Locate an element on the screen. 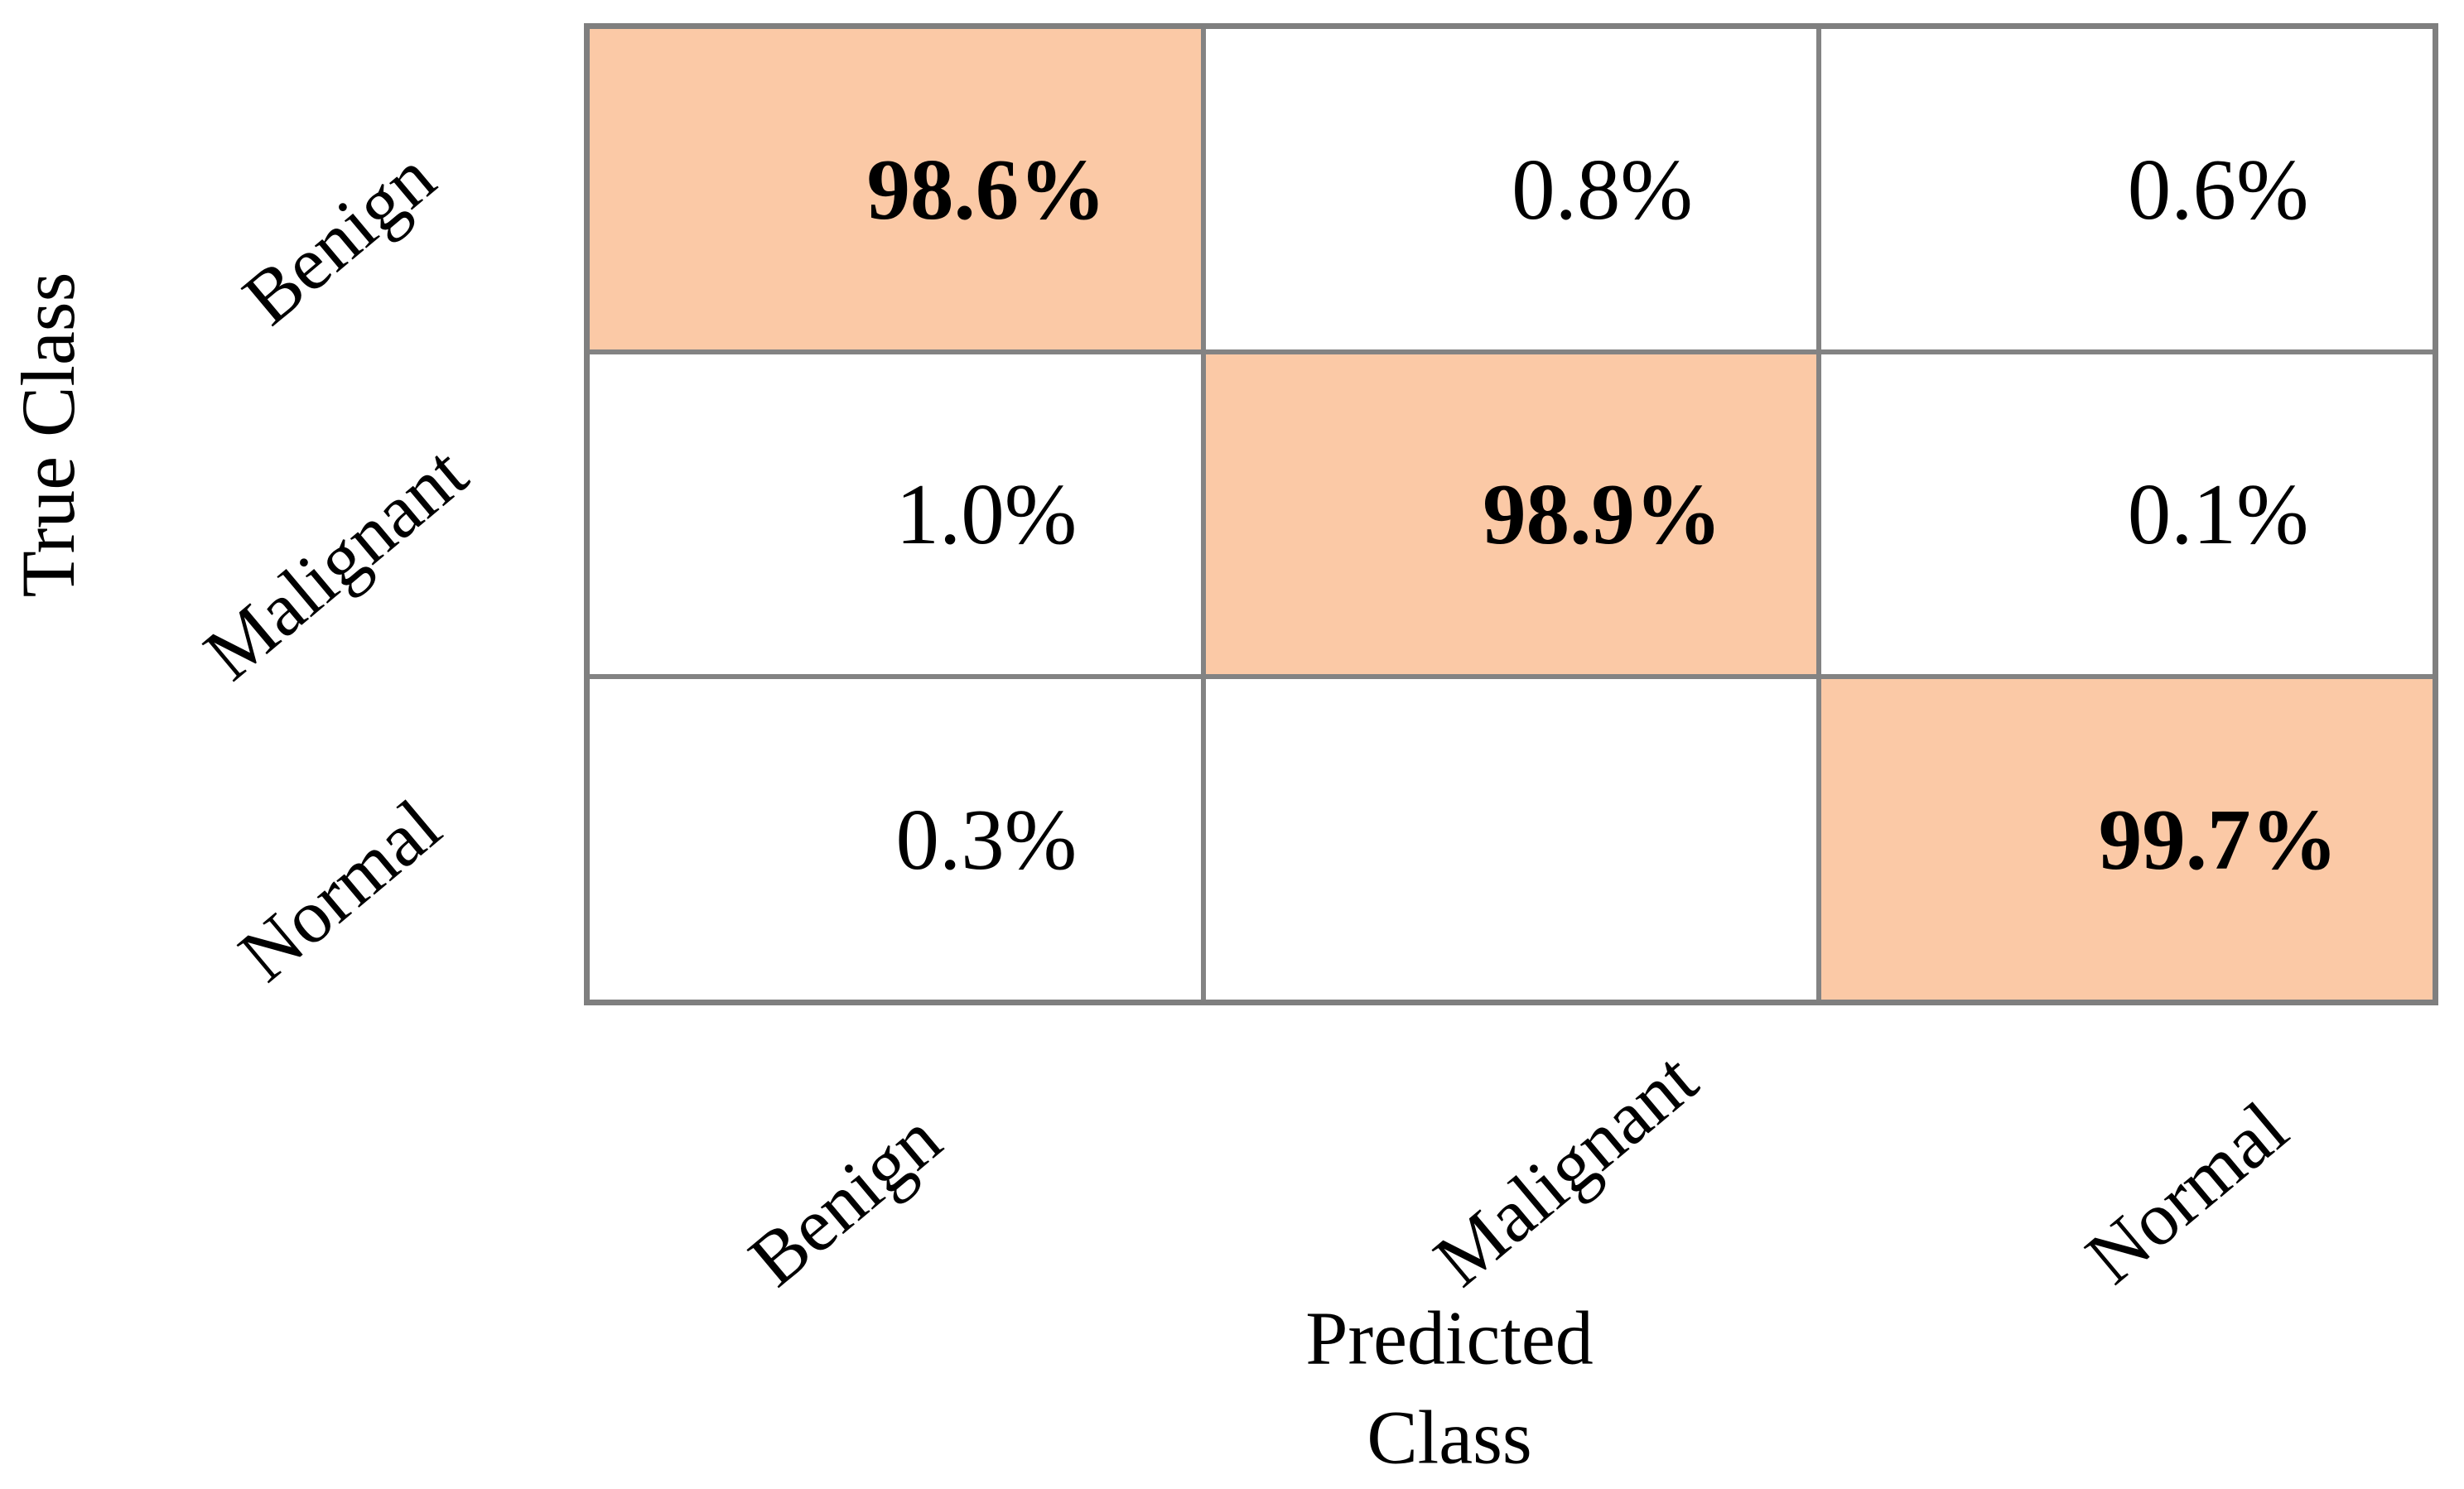 This screenshot has height=1489, width=2464. cell-true-benign-pred-malignant: 0.8% is located at coordinates (1511, 189).